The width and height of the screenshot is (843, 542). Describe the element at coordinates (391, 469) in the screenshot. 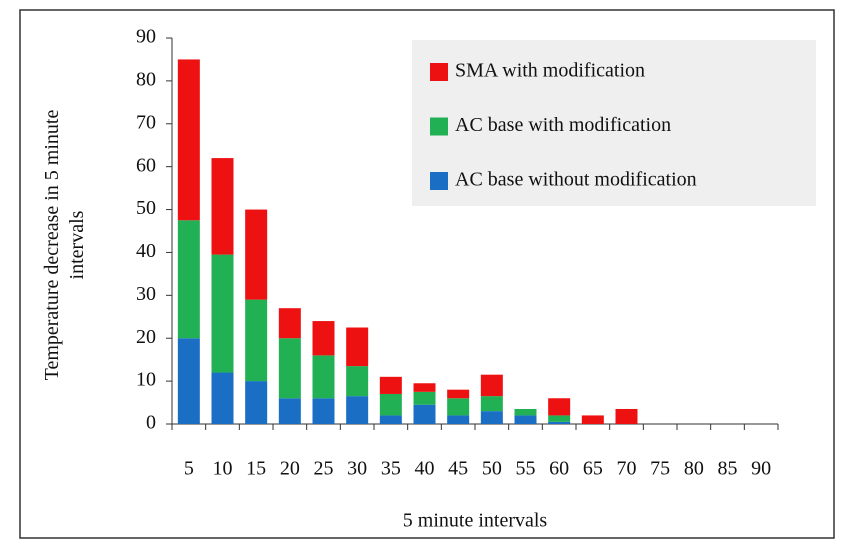

I see `x-tick-label: 35` at that location.